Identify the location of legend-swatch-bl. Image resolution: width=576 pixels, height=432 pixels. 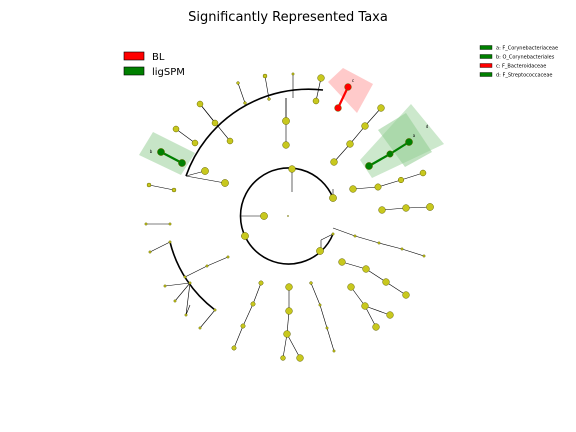
(134, 56).